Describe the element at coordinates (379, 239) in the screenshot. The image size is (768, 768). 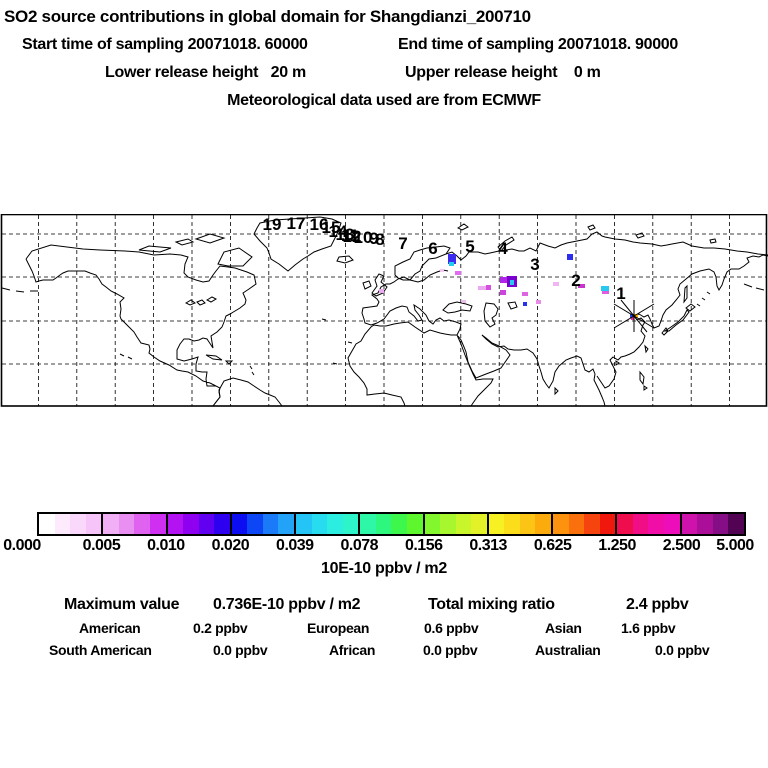
I see `trajectory-marker: 8` at that location.